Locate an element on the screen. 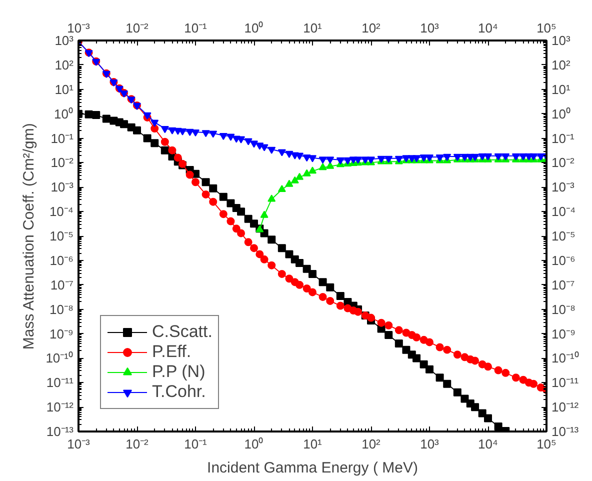  text: 10⁻⁴ is located at coordinates (61, 212).